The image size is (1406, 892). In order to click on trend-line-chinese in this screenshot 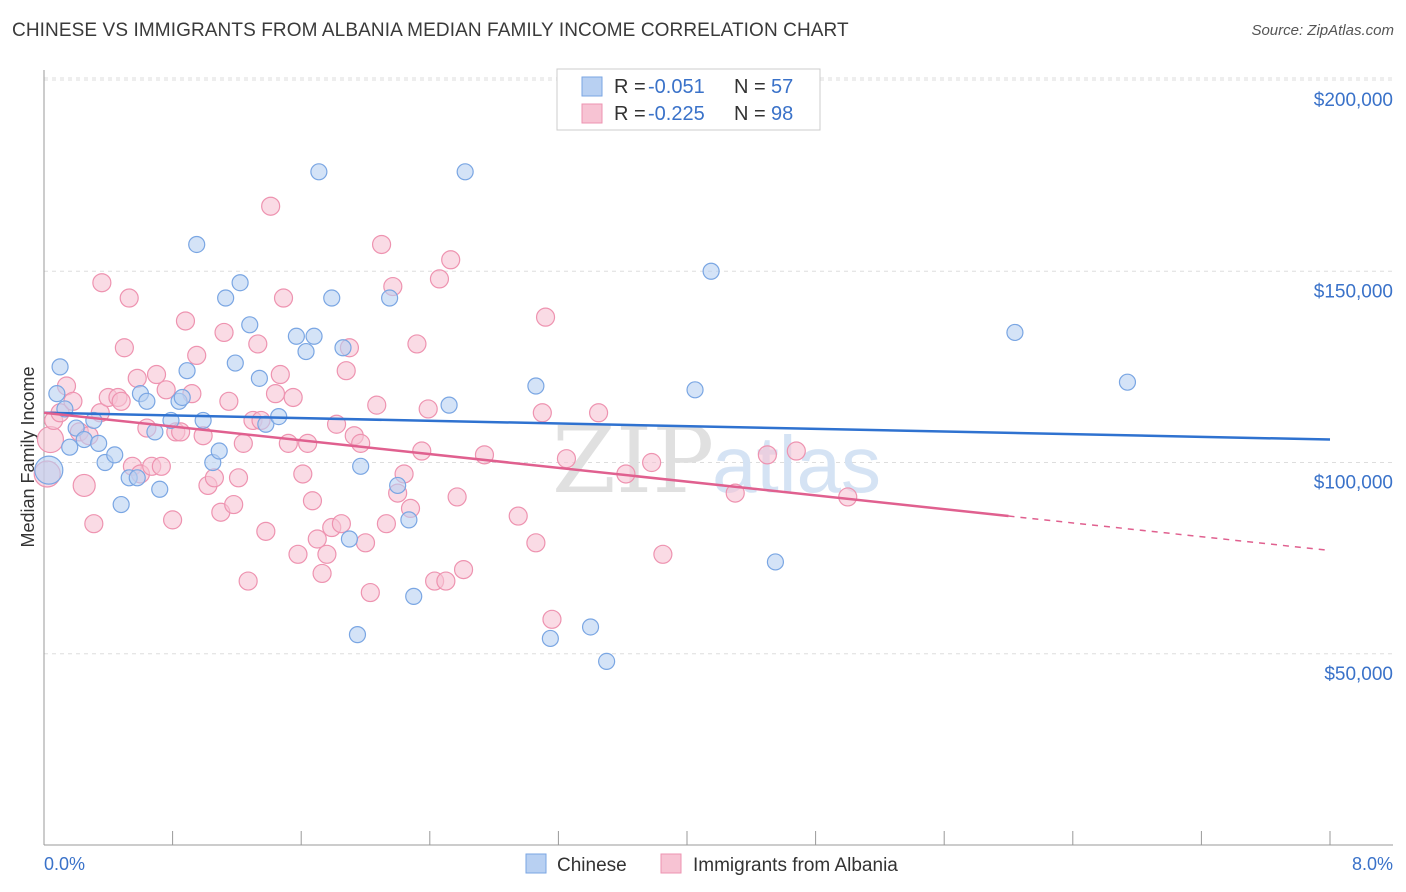, I will do `click(687, 426)`.